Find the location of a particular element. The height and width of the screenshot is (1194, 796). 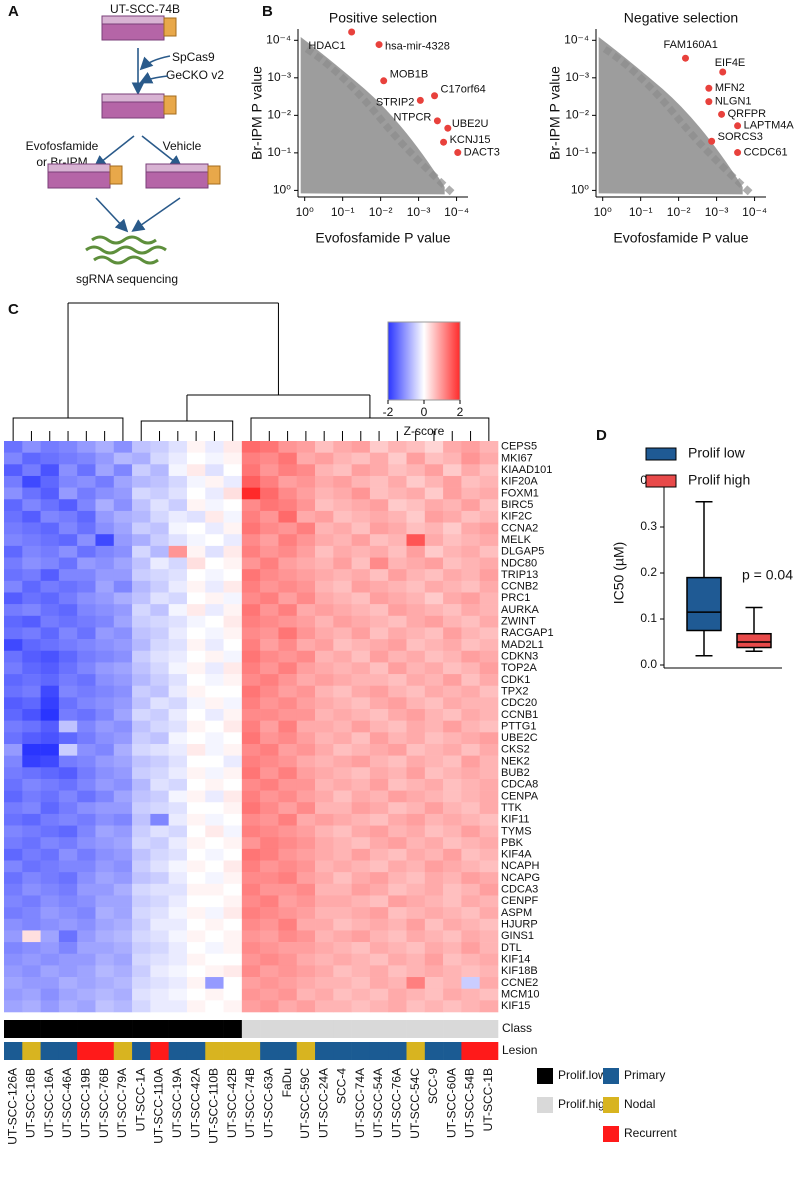

column-label: UT-SCC-16A is located at coordinates (49, 1103).